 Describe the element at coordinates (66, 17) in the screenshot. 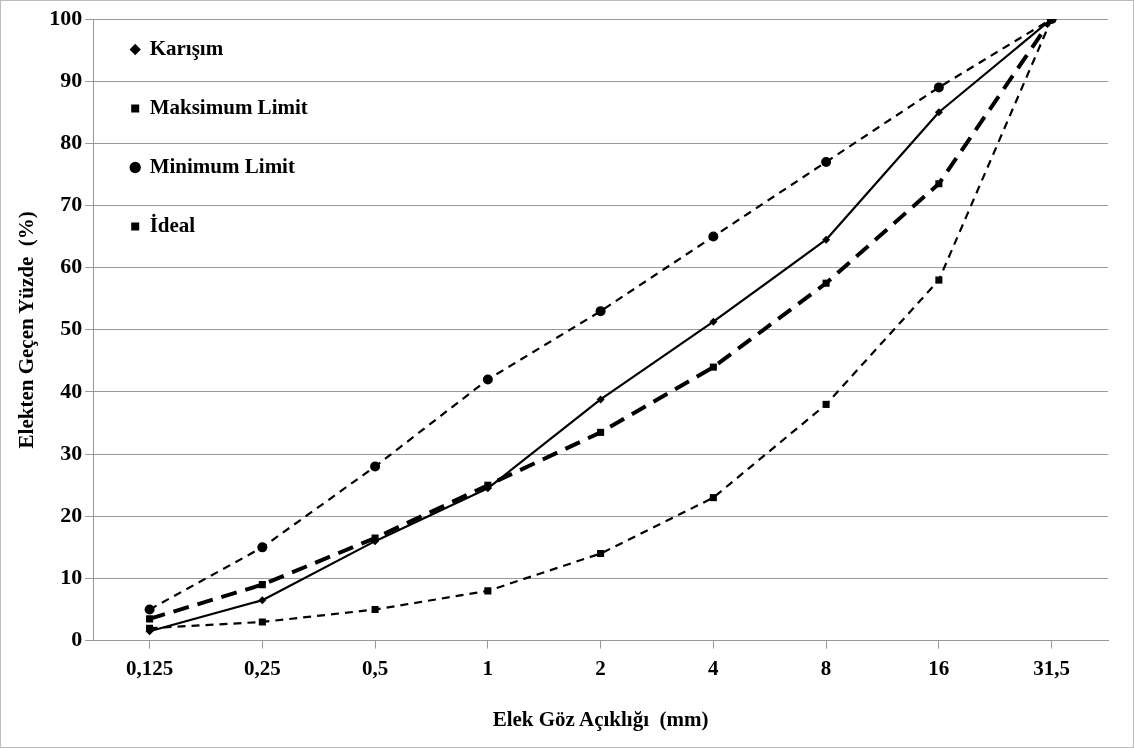

I see `y-tick-label: 100` at that location.